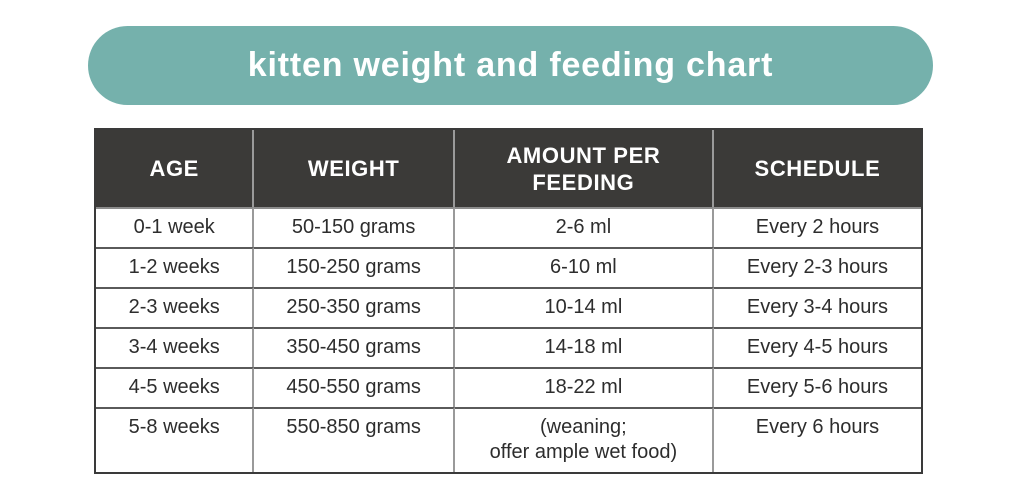 The height and width of the screenshot is (487, 1024). Describe the element at coordinates (354, 439) in the screenshot. I see `table-cell: 550-850 grams` at that location.